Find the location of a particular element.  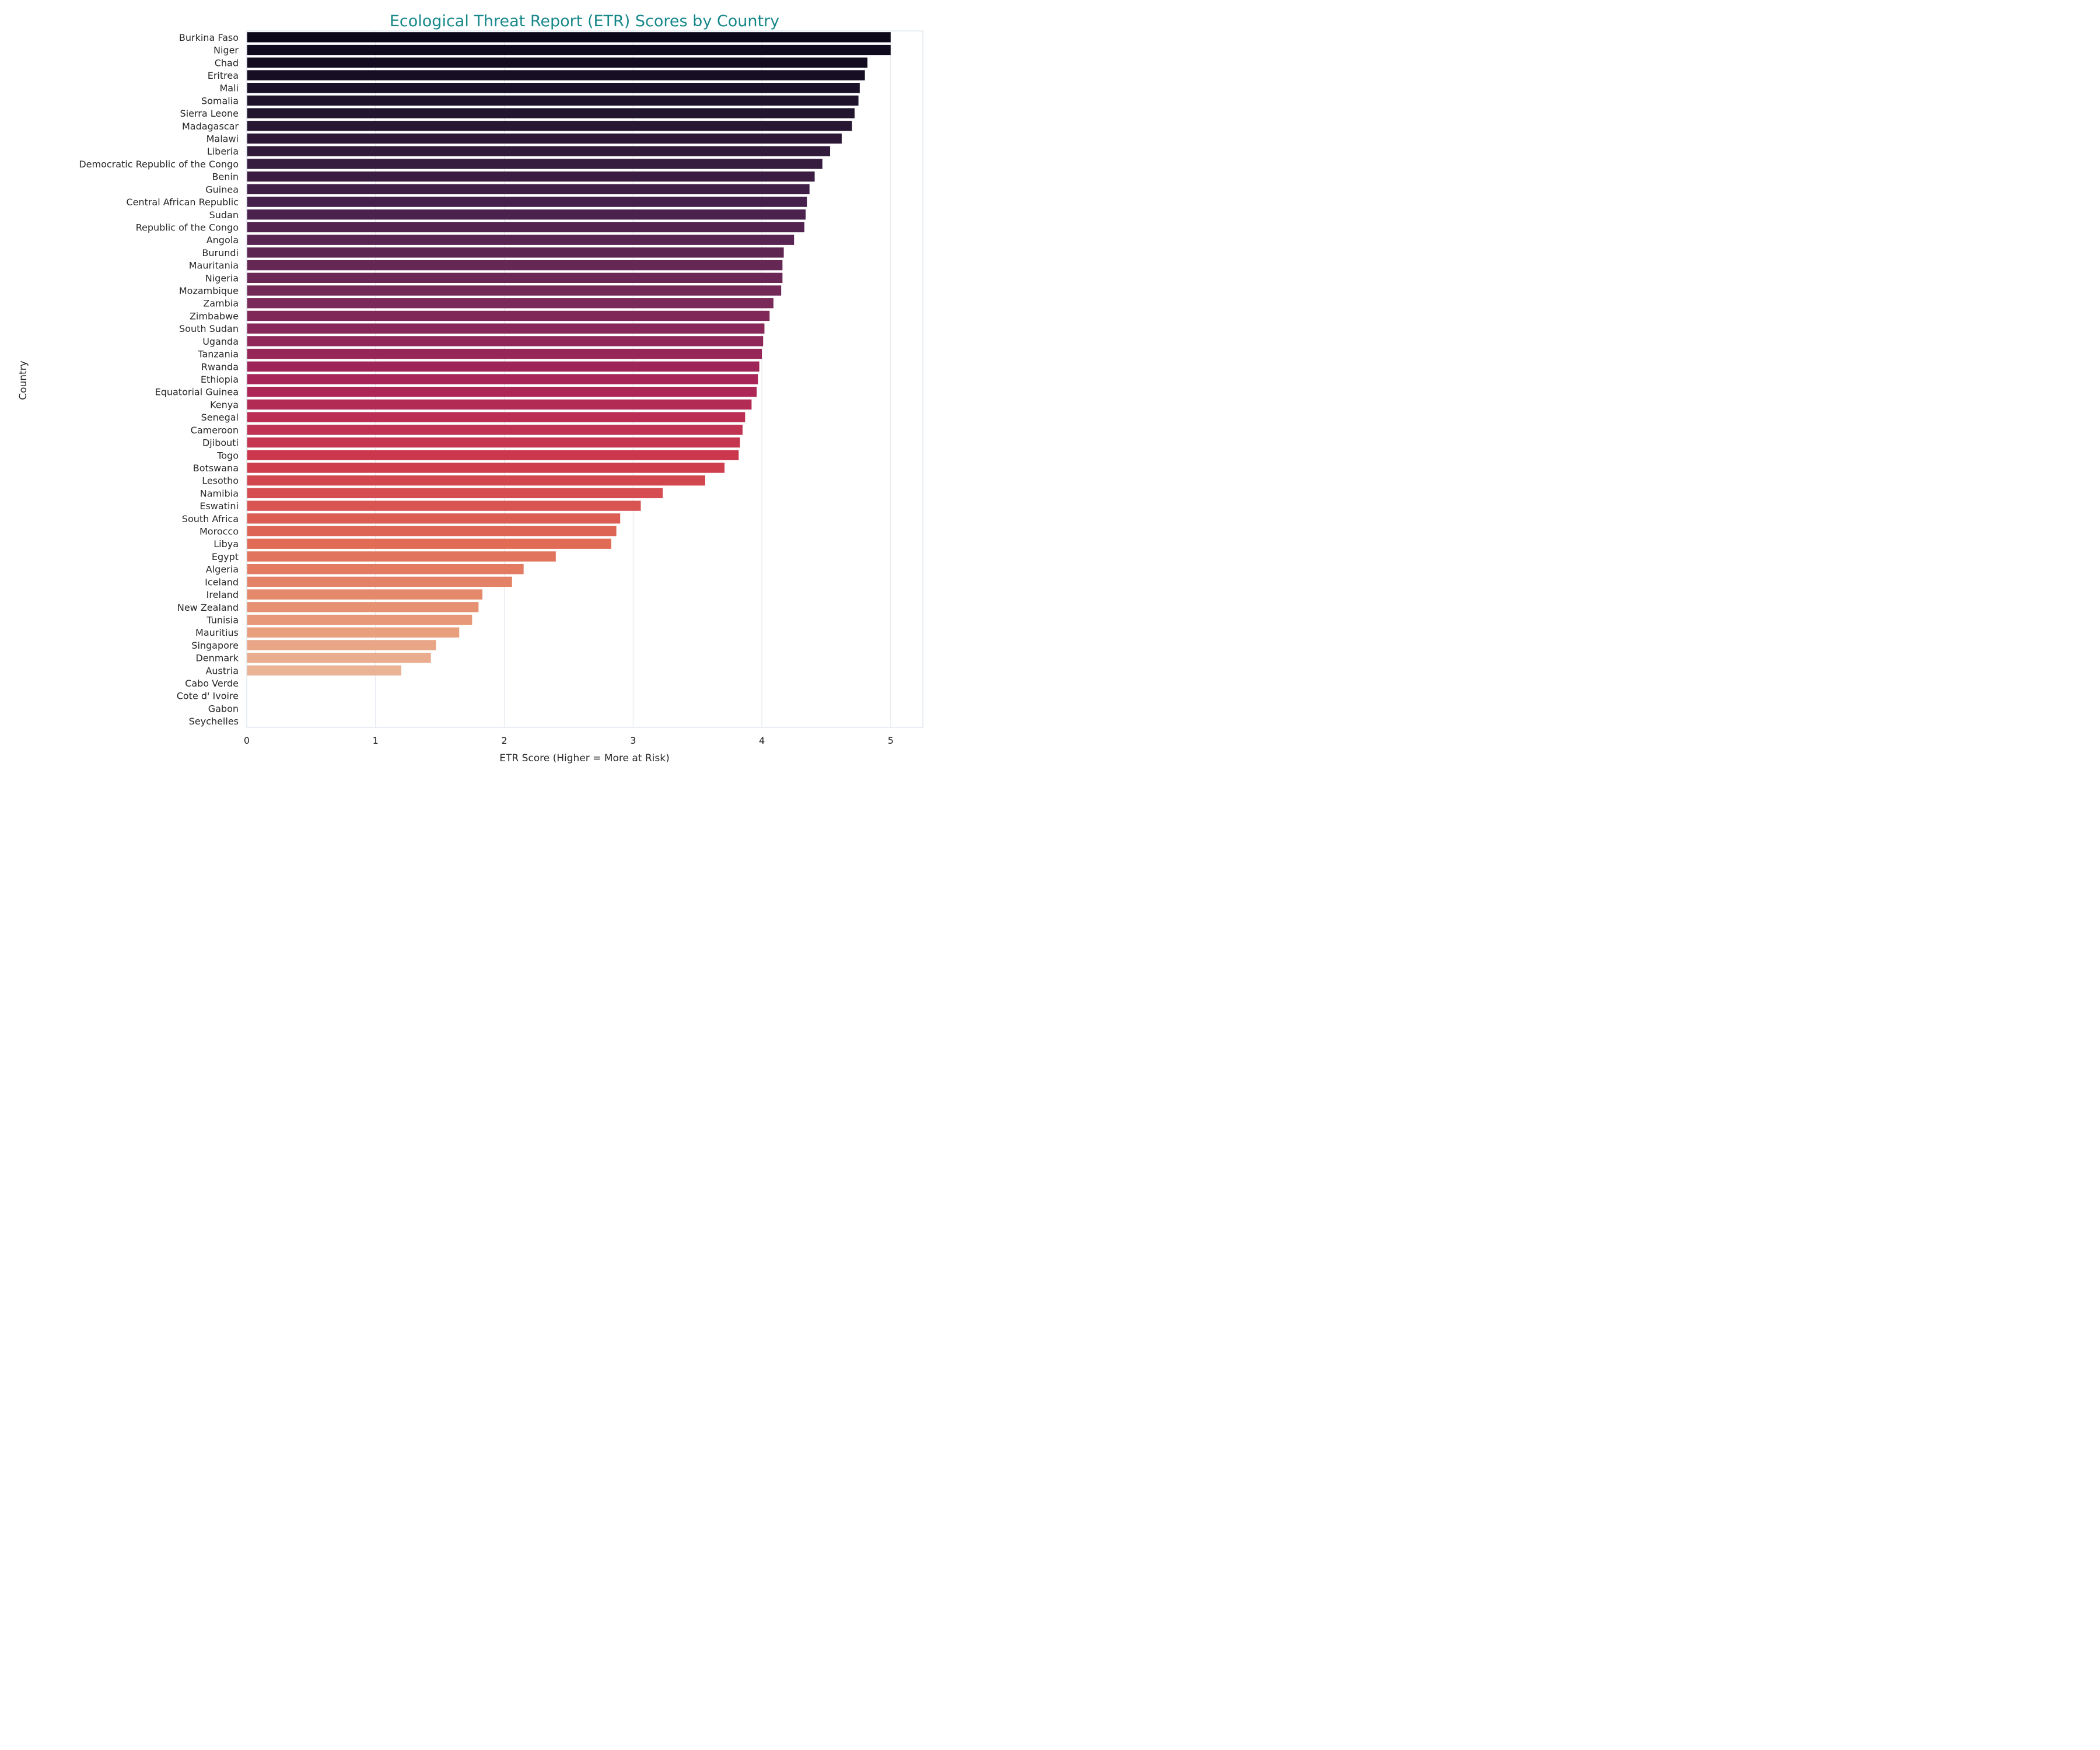

y-tick-label: Rwanda is located at coordinates (220, 366).